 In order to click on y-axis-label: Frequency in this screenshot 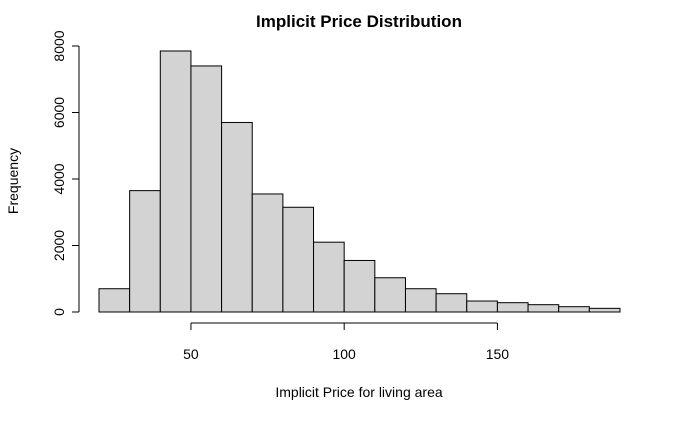, I will do `click(13, 181)`.